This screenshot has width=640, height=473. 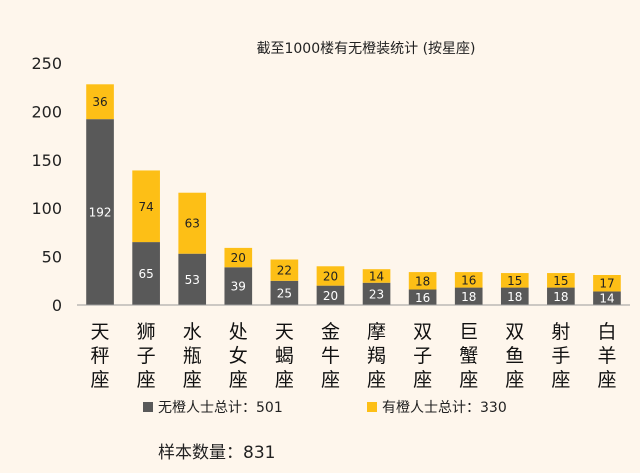 I want to click on data-label: 17, so click(x=606, y=284).